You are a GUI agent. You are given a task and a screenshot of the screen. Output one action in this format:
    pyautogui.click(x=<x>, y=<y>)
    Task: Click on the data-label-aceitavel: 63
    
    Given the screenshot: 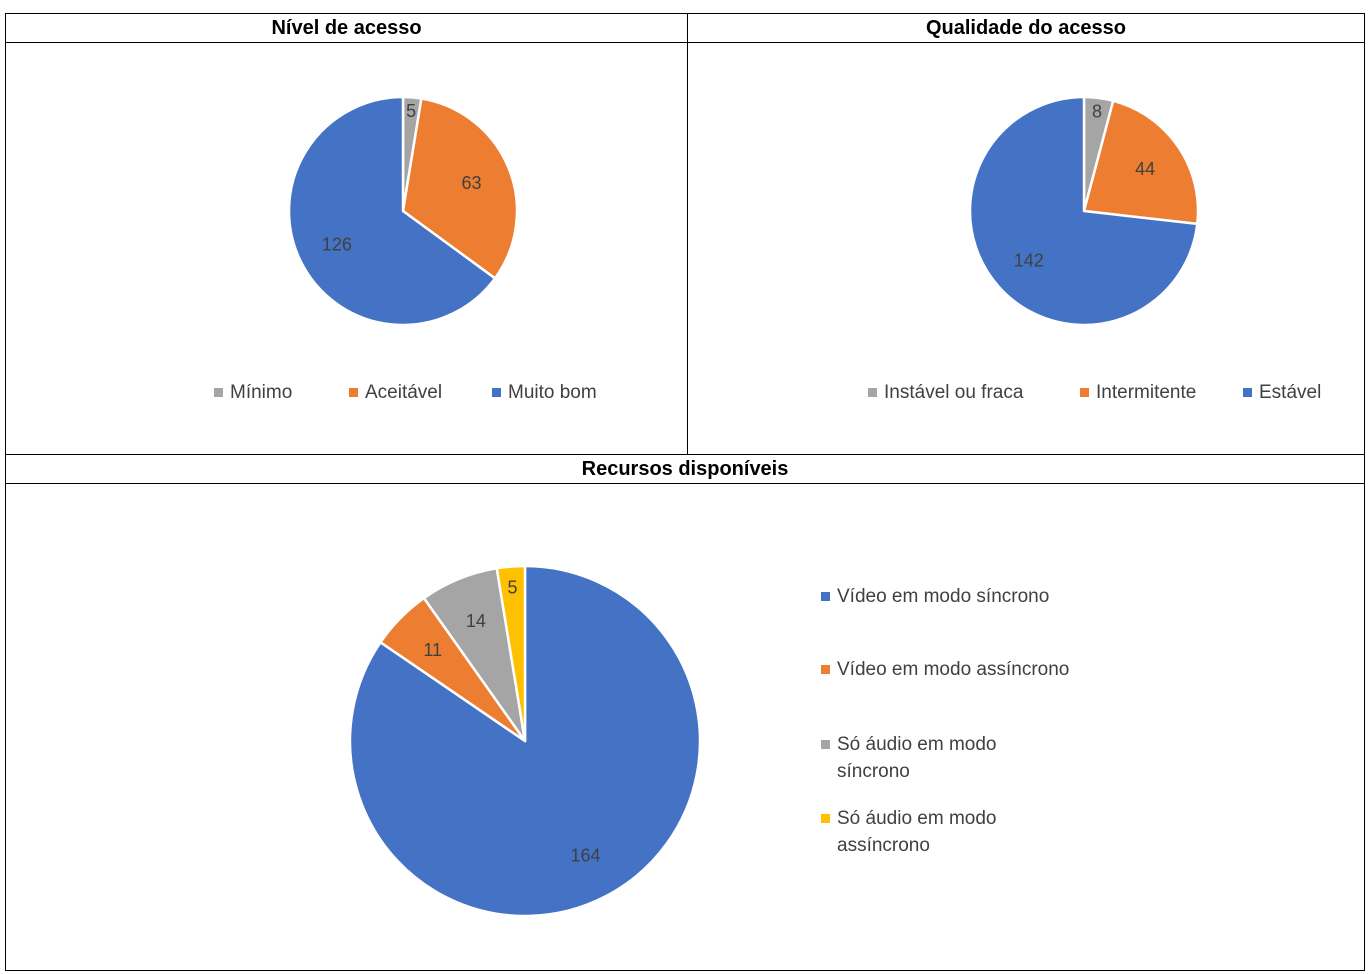 What is the action you would take?
    pyautogui.click(x=472, y=183)
    